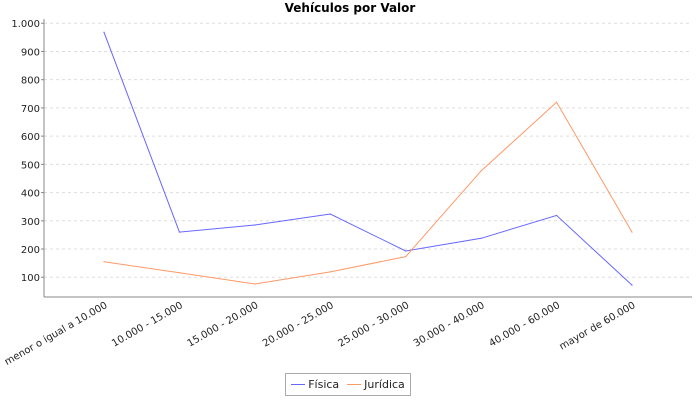 The width and height of the screenshot is (700, 400). What do you see at coordinates (449, 325) in the screenshot?
I see `x-tick-label: 30.000 - 40.000` at bounding box center [449, 325].